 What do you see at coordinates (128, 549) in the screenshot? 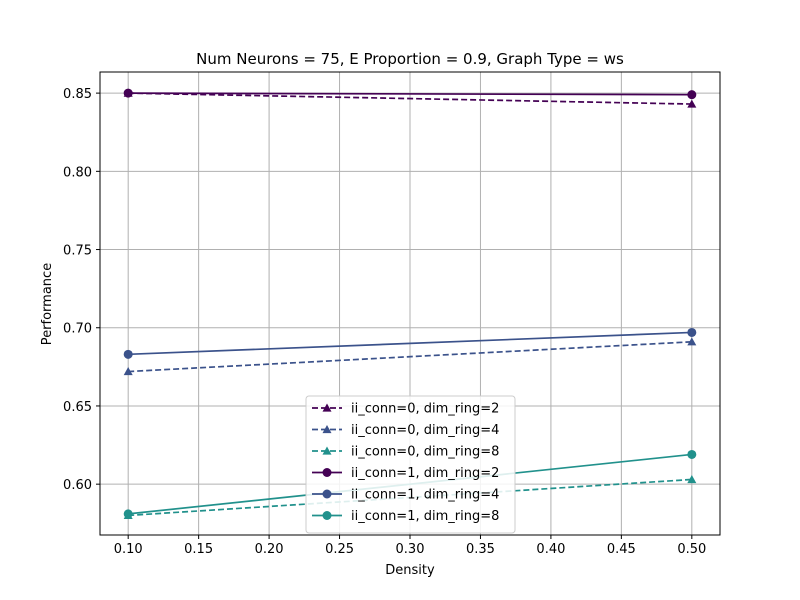
I see `x-tick-label: 0.10` at bounding box center [128, 549].